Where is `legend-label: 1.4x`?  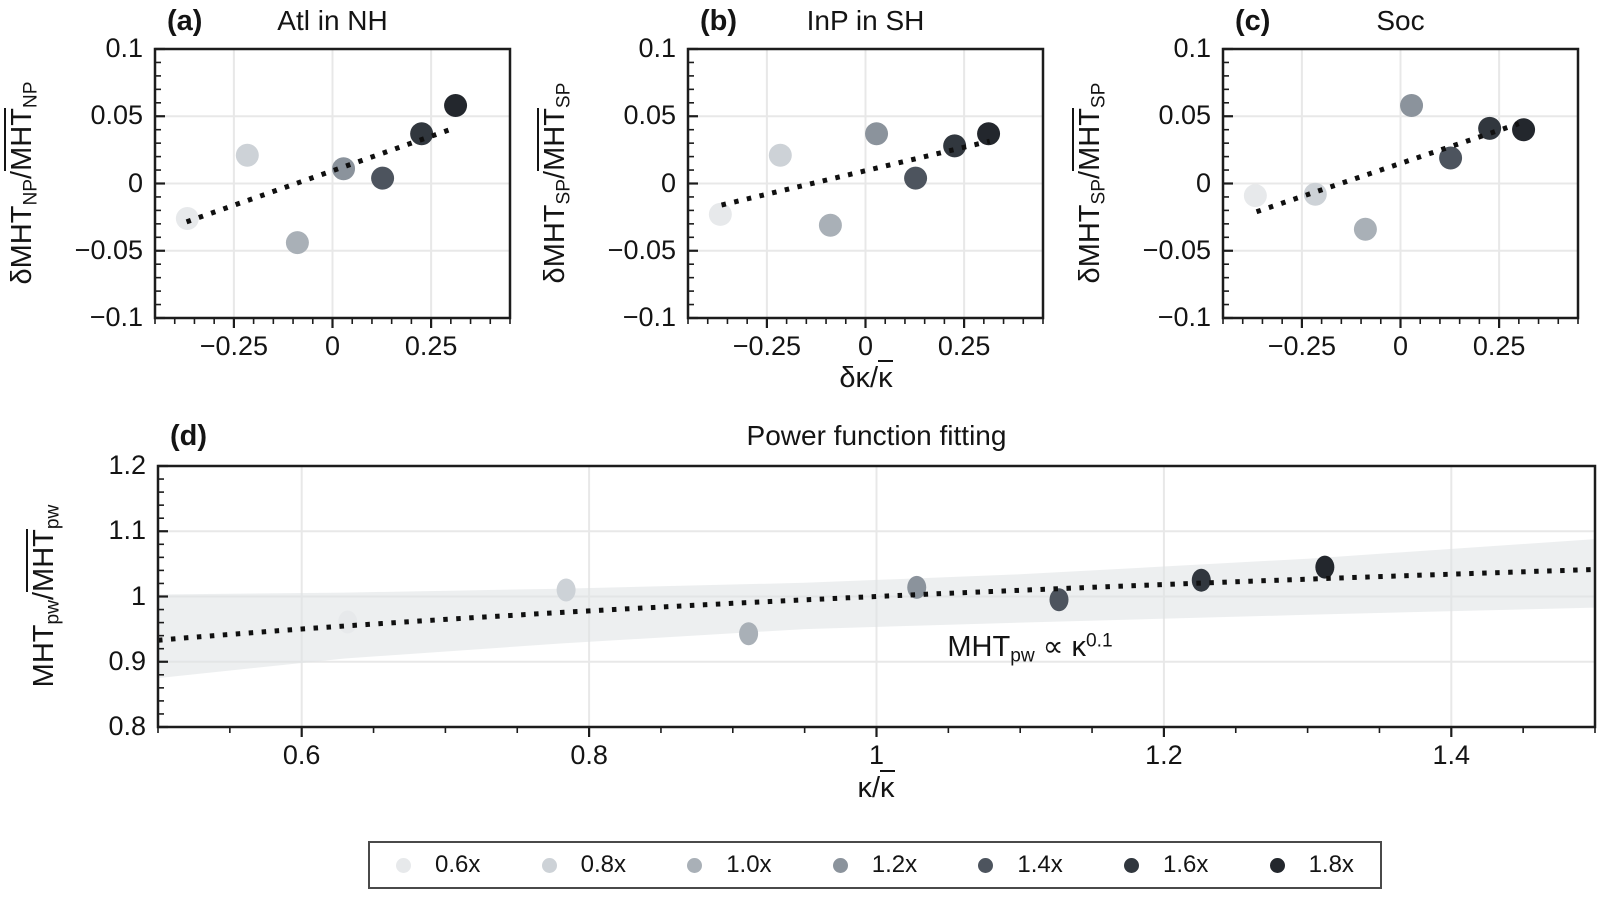 legend-label: 1.4x is located at coordinates (1040, 864).